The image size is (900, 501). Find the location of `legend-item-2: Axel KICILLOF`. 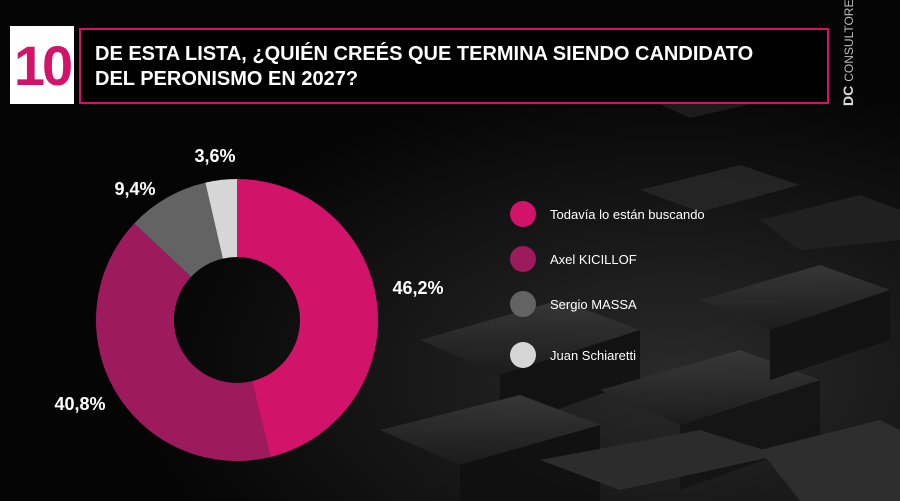

legend-item-2: Axel KICILLOF is located at coordinates (573, 259).